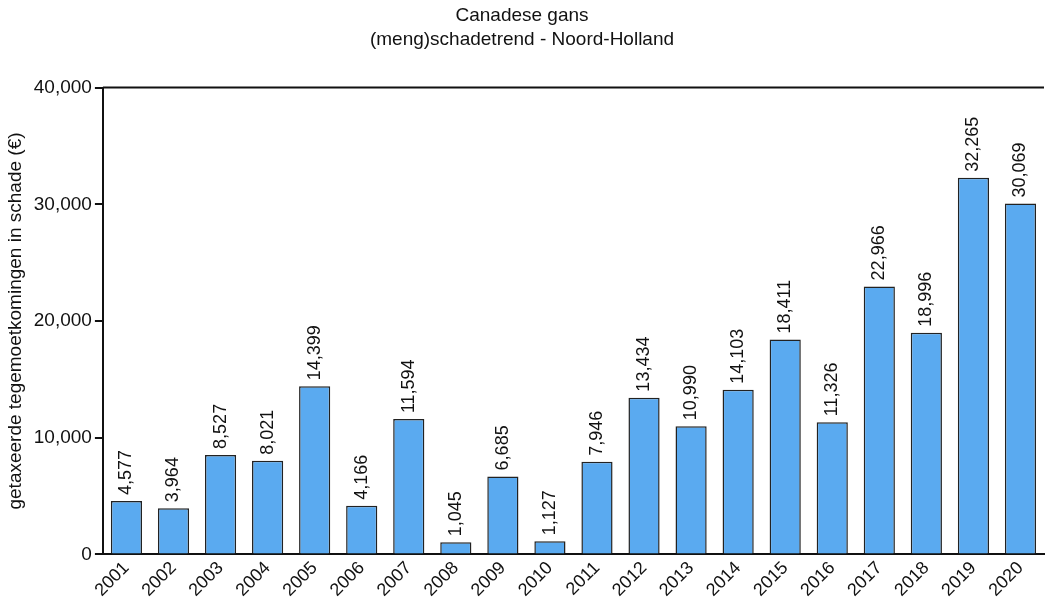 This screenshot has height=604, width=1052. I want to click on data-label: 14,103, so click(737, 356).